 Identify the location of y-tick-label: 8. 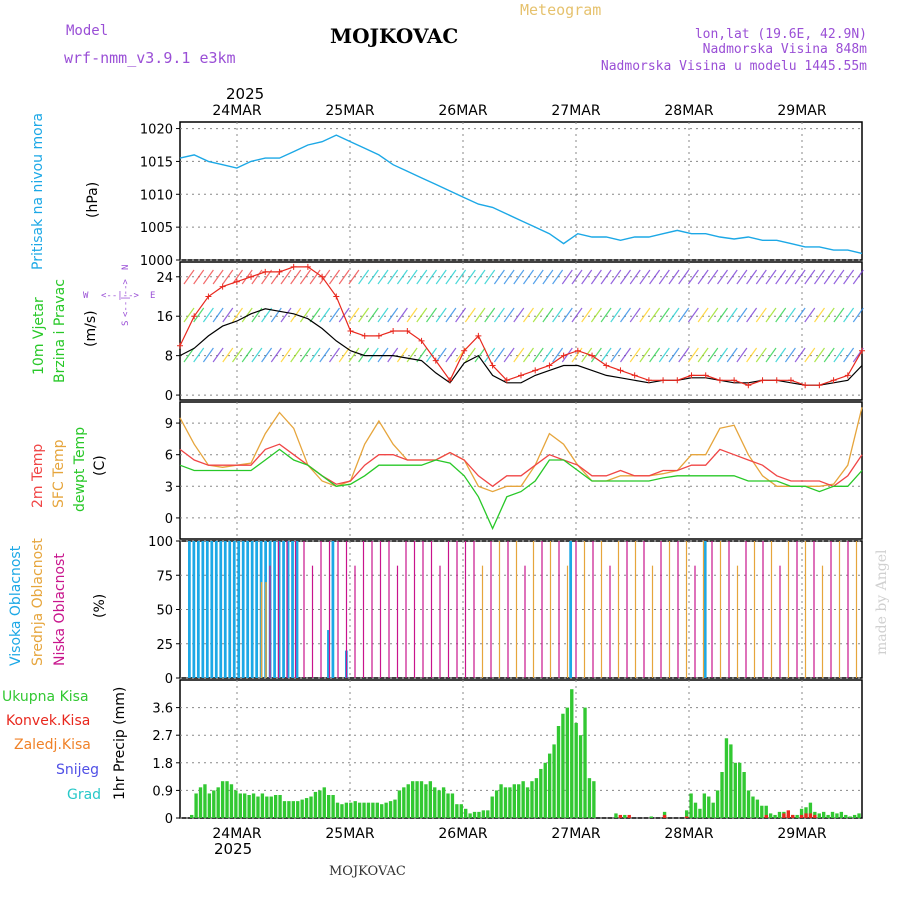
(169, 357).